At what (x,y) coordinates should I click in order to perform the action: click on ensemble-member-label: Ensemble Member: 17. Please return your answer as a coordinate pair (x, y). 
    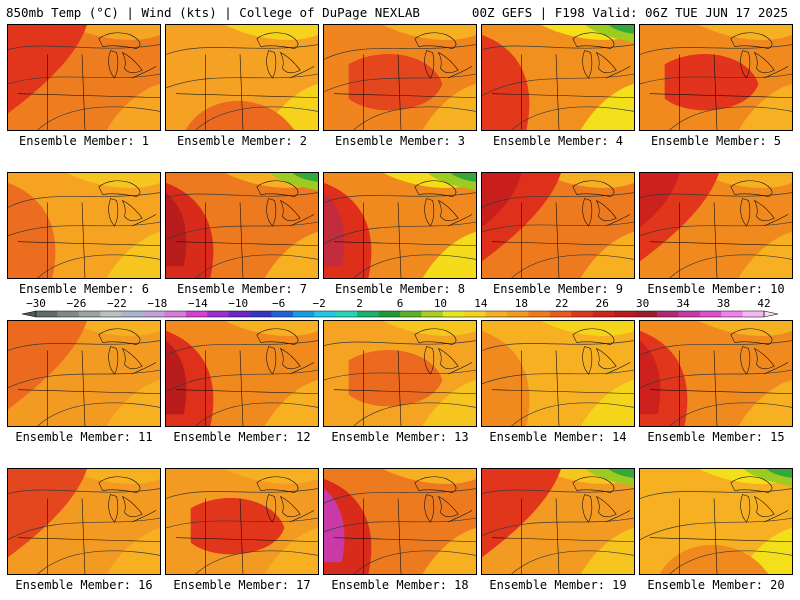
    Looking at the image, I should click on (242, 585).